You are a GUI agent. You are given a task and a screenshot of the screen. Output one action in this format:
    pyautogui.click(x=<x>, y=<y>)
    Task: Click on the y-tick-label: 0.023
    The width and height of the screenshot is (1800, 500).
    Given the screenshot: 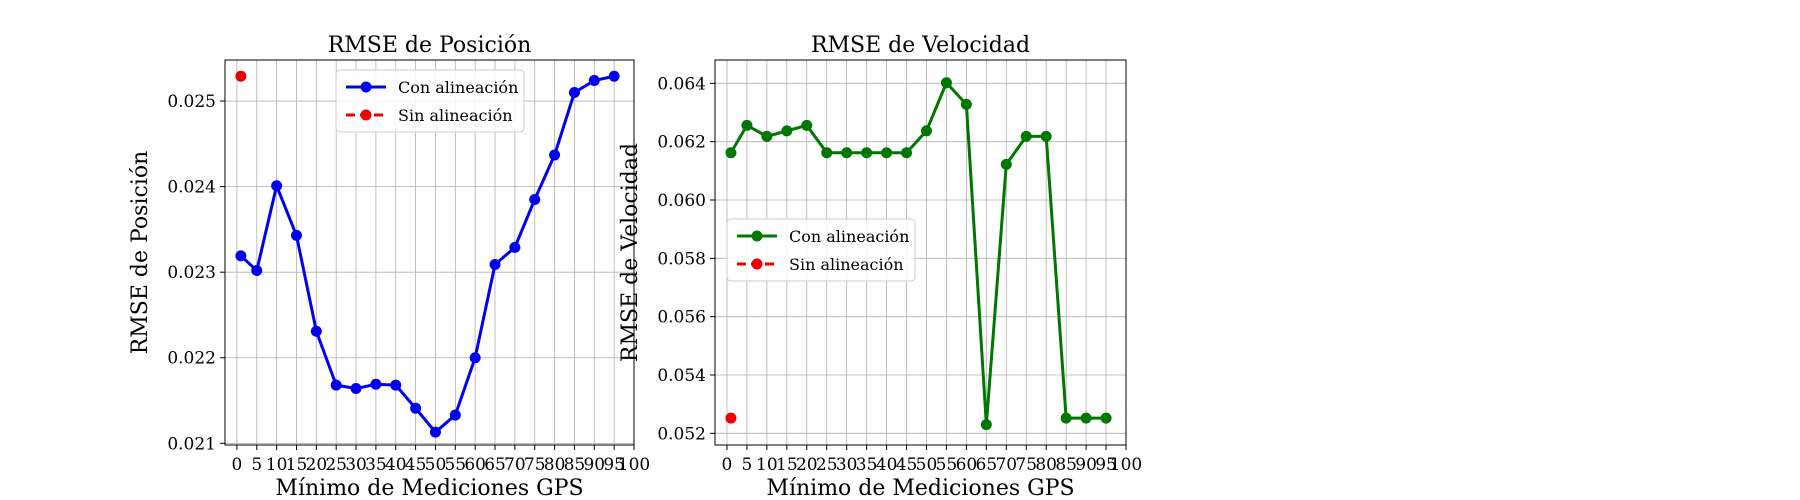 What is the action you would take?
    pyautogui.click(x=191, y=273)
    